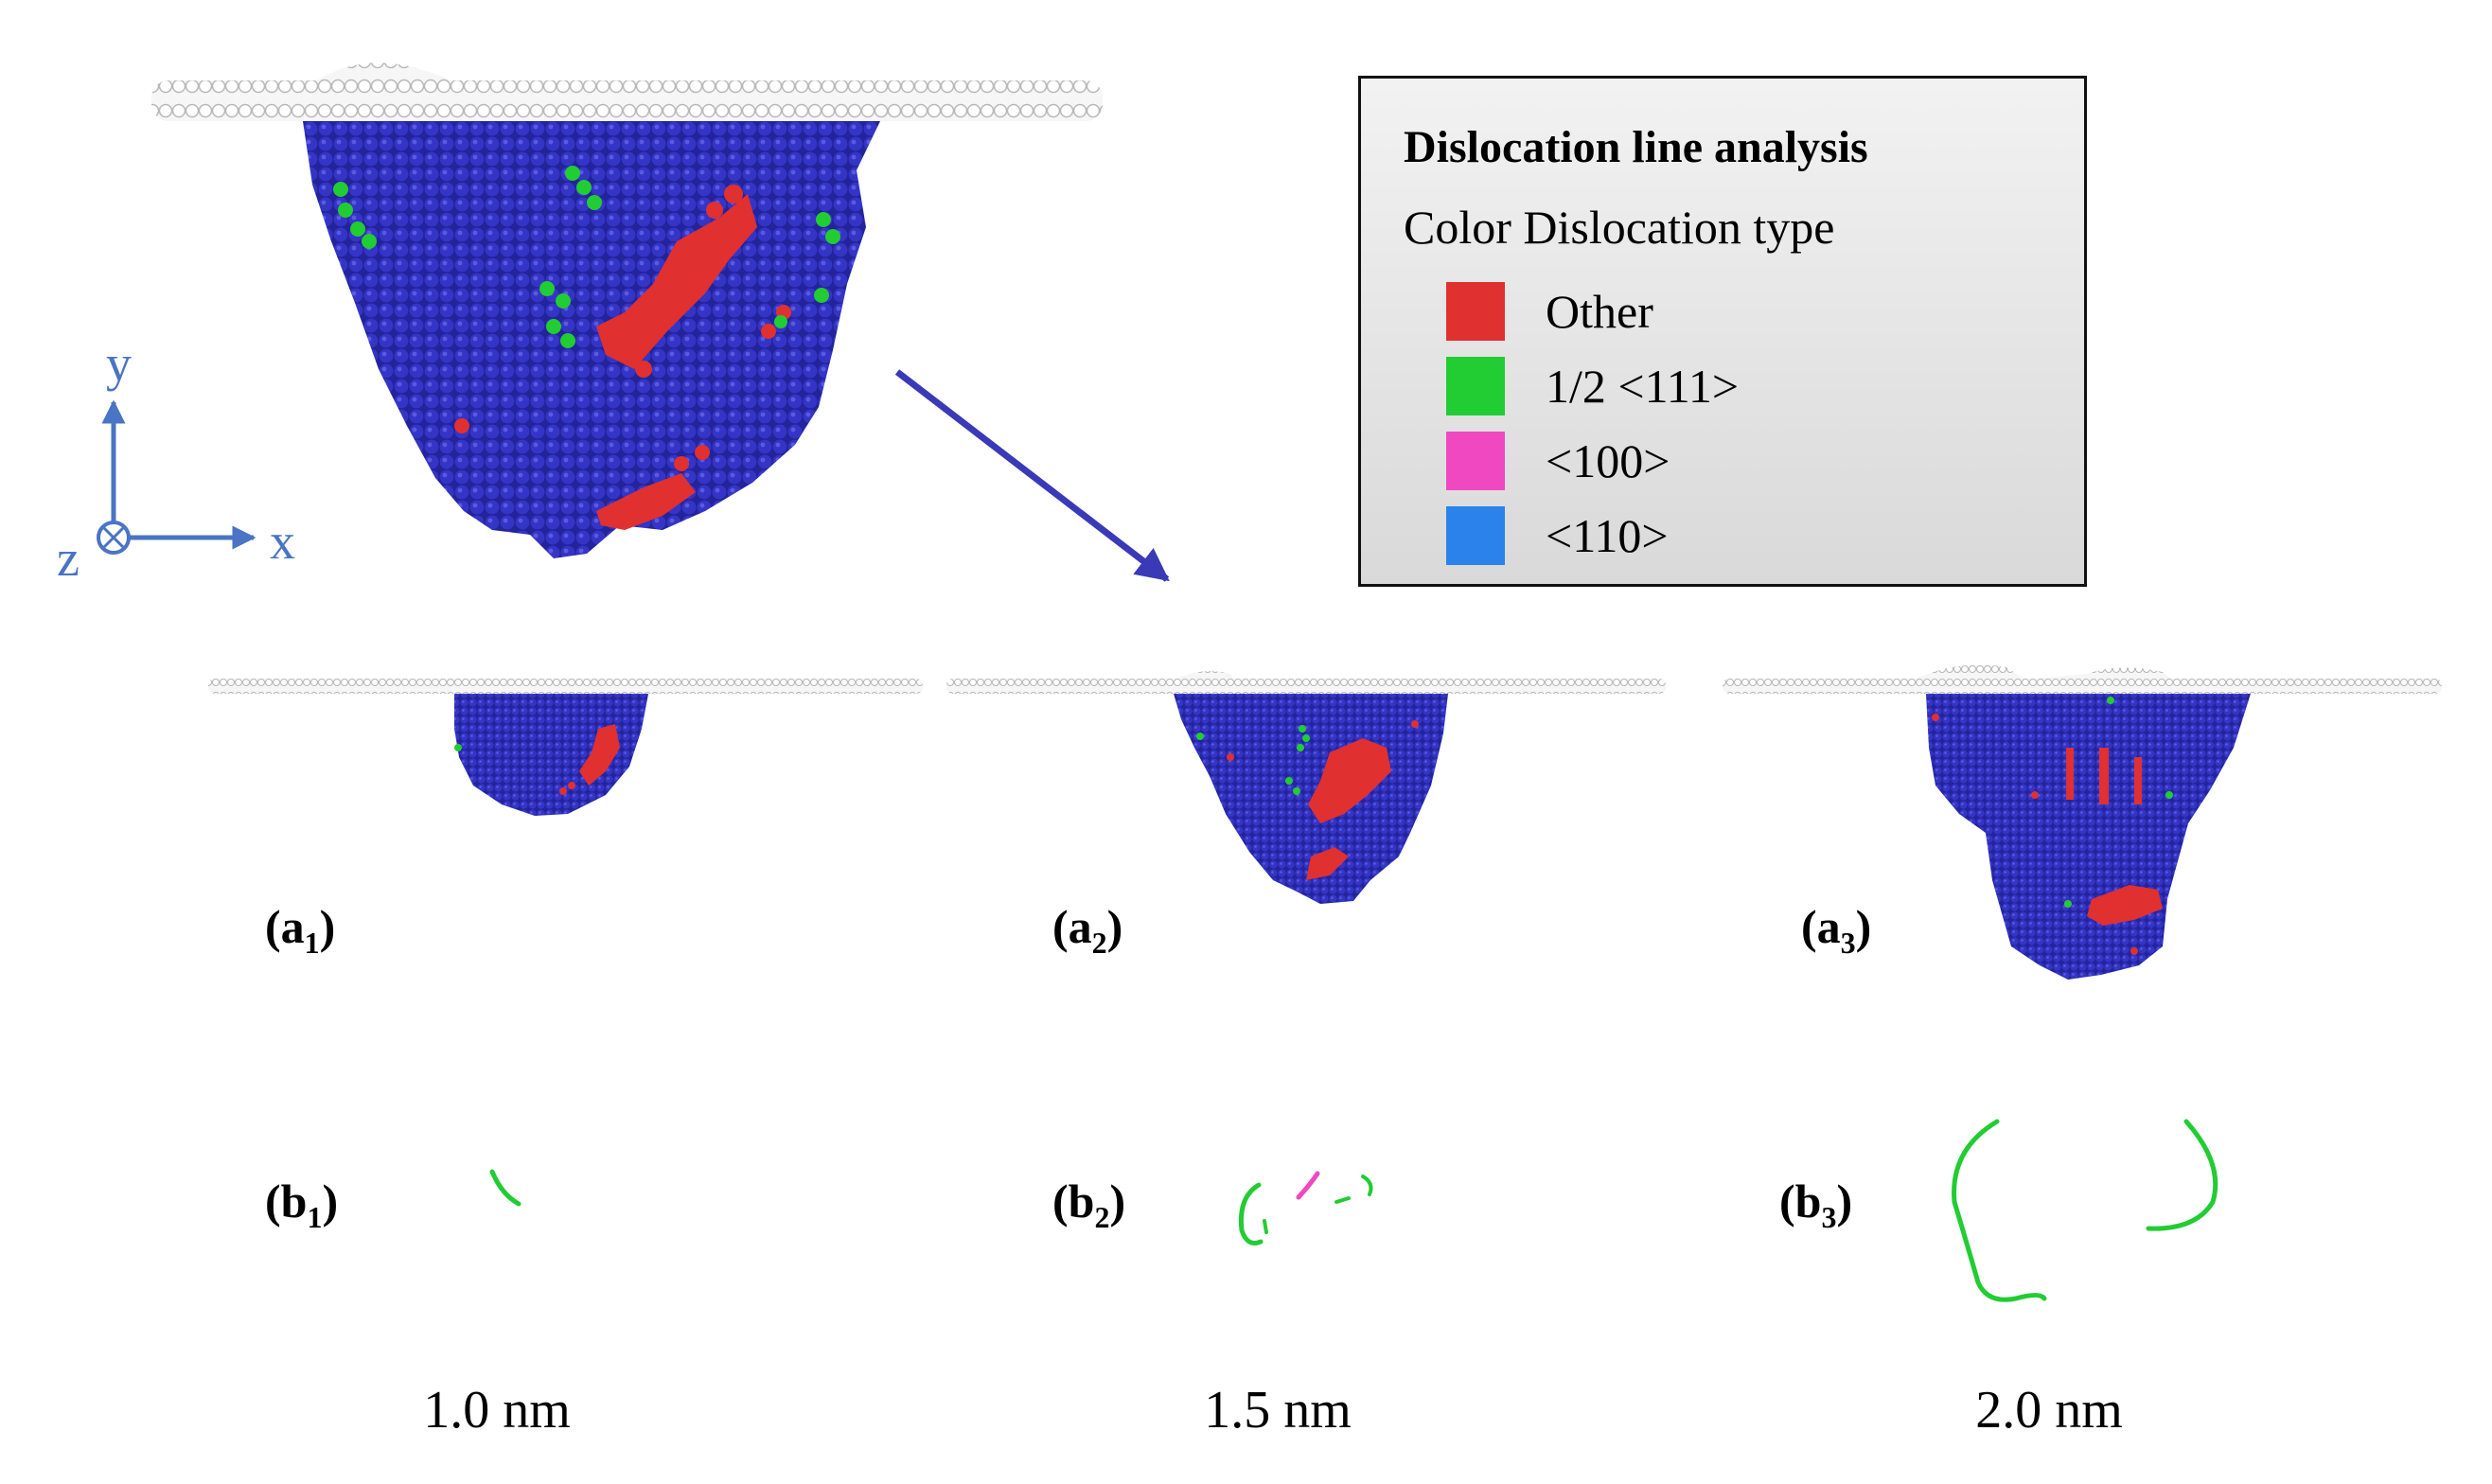 The image size is (2492, 1484). What do you see at coordinates (1475, 386) in the screenshot?
I see `legend-swatch-half111` at bounding box center [1475, 386].